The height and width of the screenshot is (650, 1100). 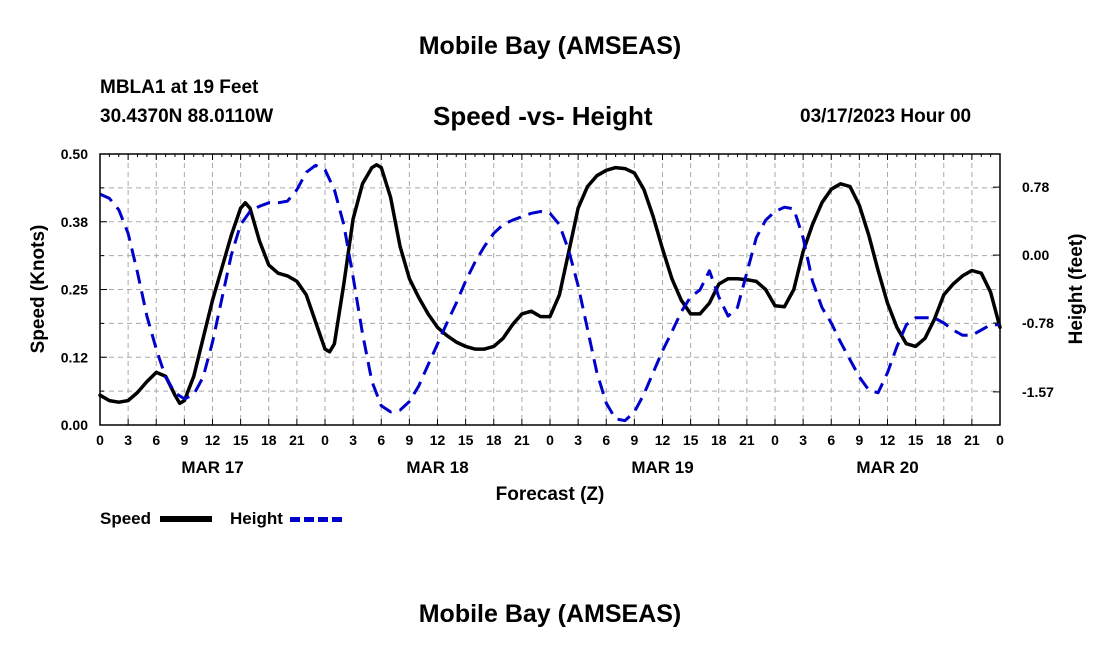 What do you see at coordinates (550, 614) in the screenshot?
I see `footer-title: Mobile Bay (AMSEAS)` at bounding box center [550, 614].